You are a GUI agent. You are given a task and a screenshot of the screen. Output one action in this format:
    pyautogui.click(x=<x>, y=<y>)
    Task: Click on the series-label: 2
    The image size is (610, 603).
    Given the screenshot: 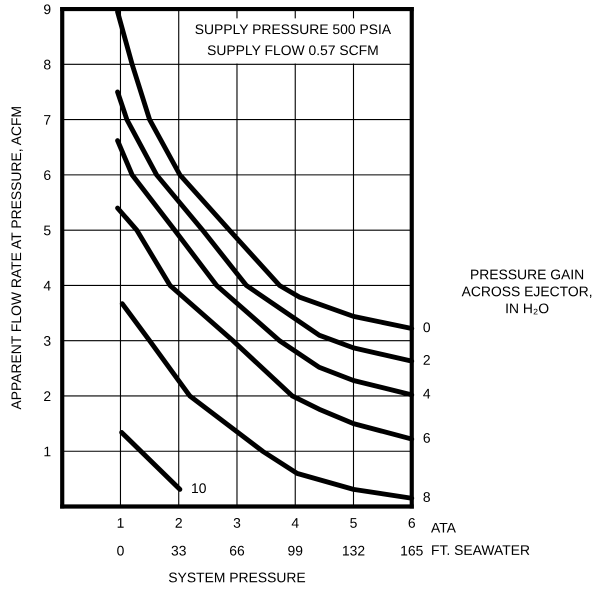 What is the action you would take?
    pyautogui.click(x=427, y=360)
    